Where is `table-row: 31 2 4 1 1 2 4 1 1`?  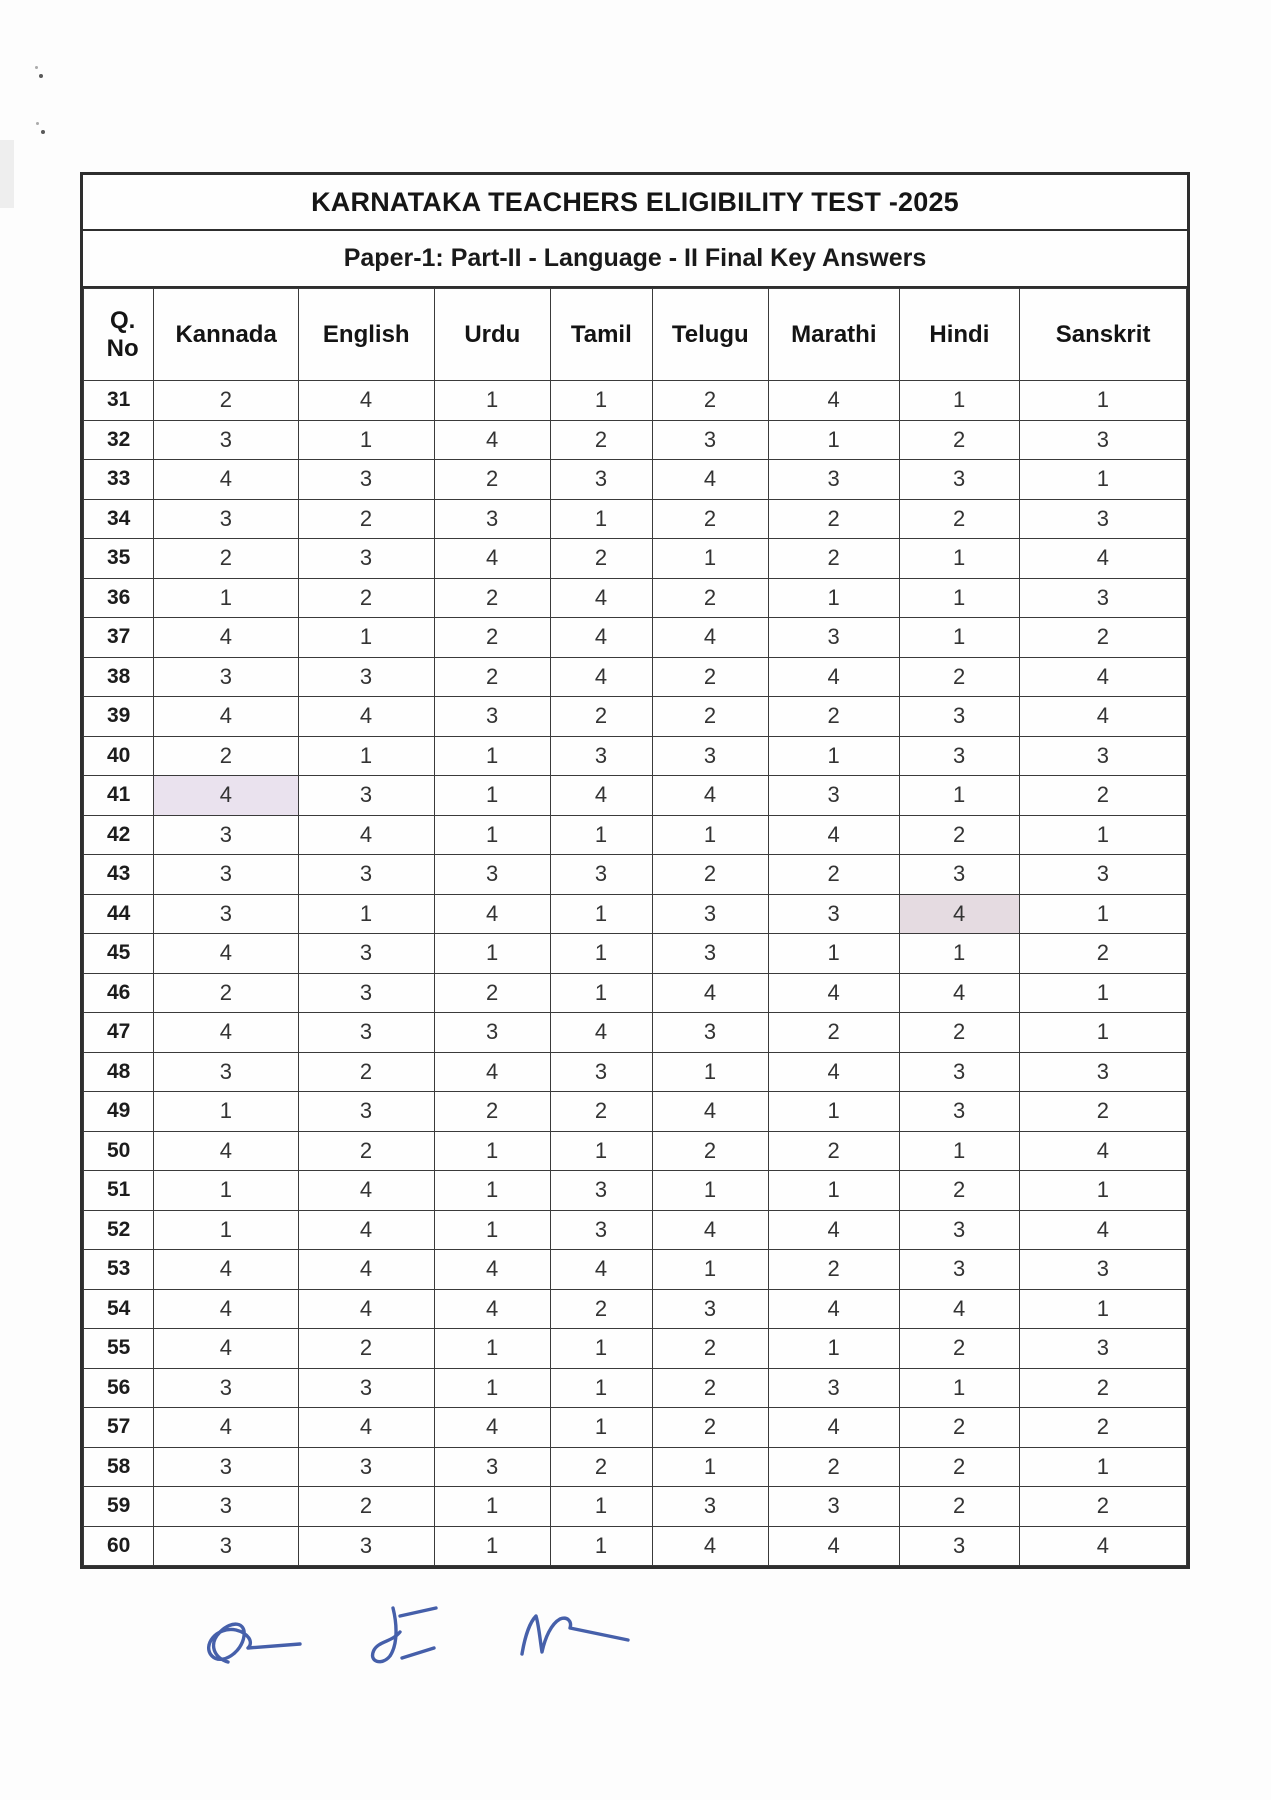 table-row: 31 2 4 1 1 2 4 1 1 is located at coordinates (634, 400).